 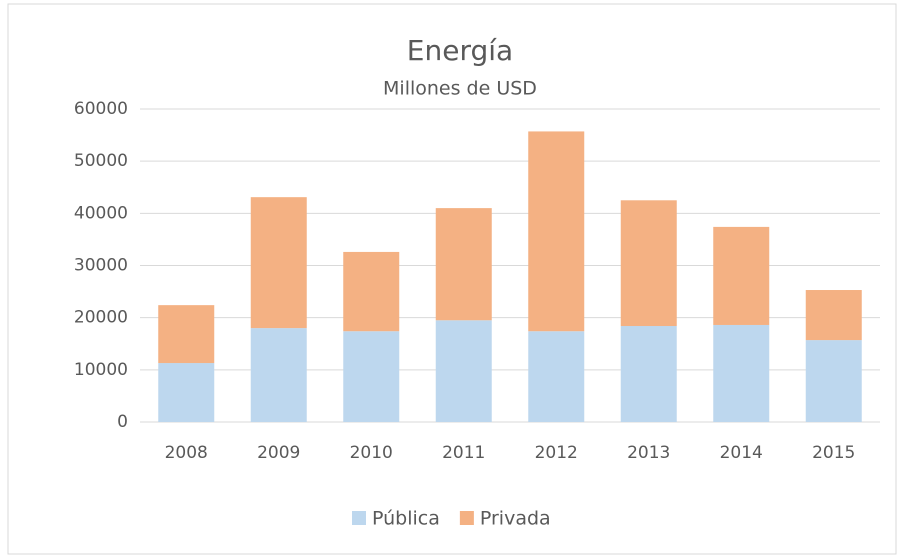 I want to click on chart-subtitle: Millones de USD, so click(x=460, y=89).